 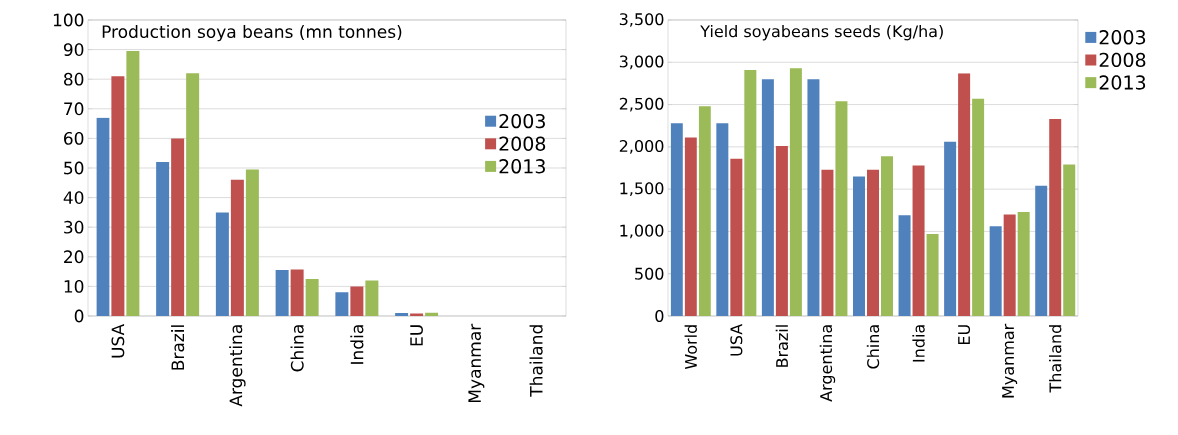 I want to click on y-tick-label: 50, so click(x=74, y=168).